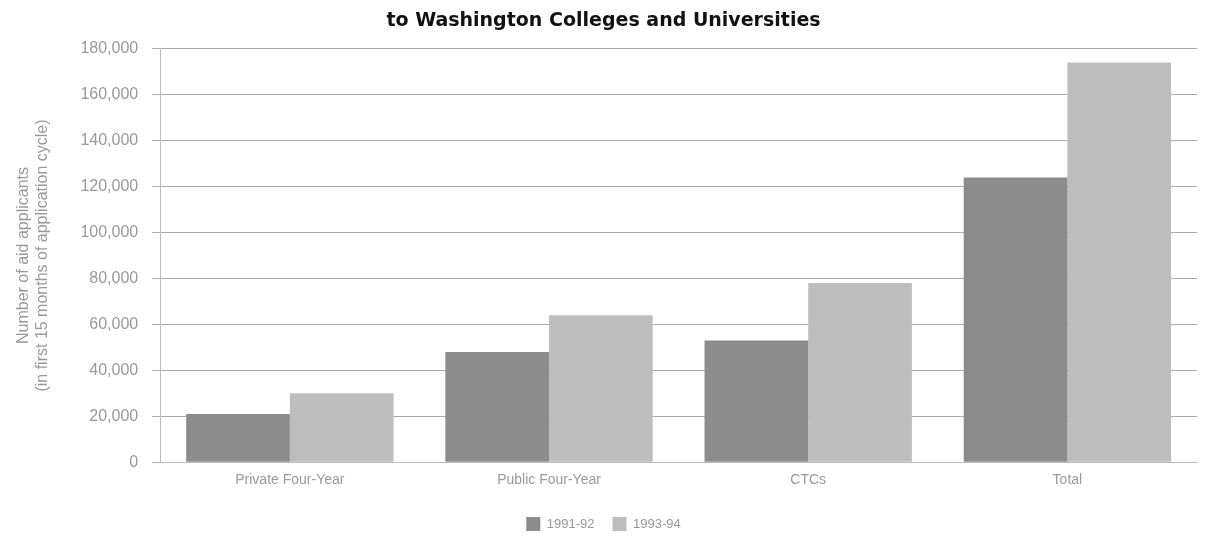 The width and height of the screenshot is (1207, 541). What do you see at coordinates (114, 277) in the screenshot?
I see `y-tick-label: 80,000` at bounding box center [114, 277].